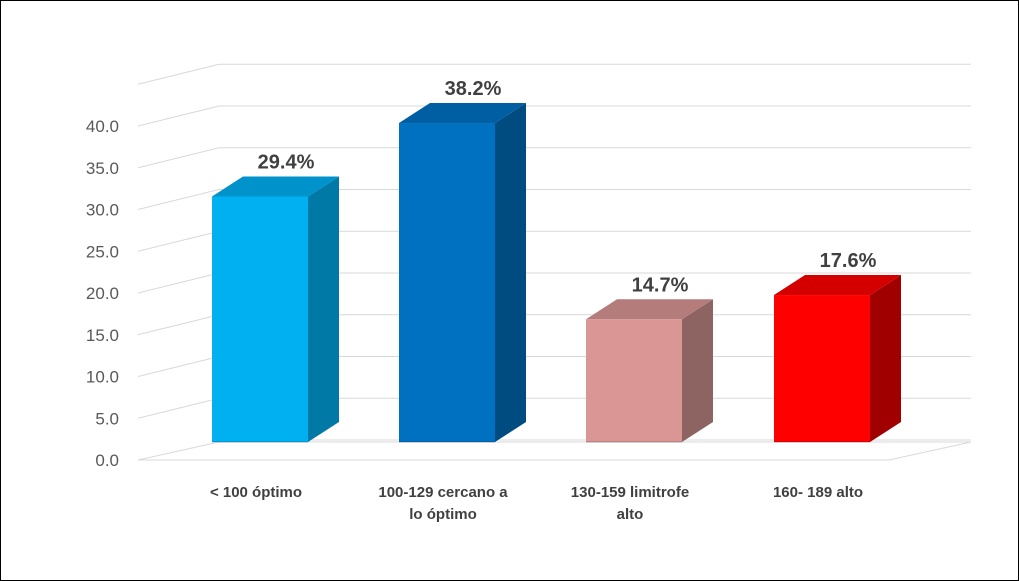 The width and height of the screenshot is (1019, 581). Describe the element at coordinates (443, 492) in the screenshot. I see `category-label: 100-129 cercano a` at that location.